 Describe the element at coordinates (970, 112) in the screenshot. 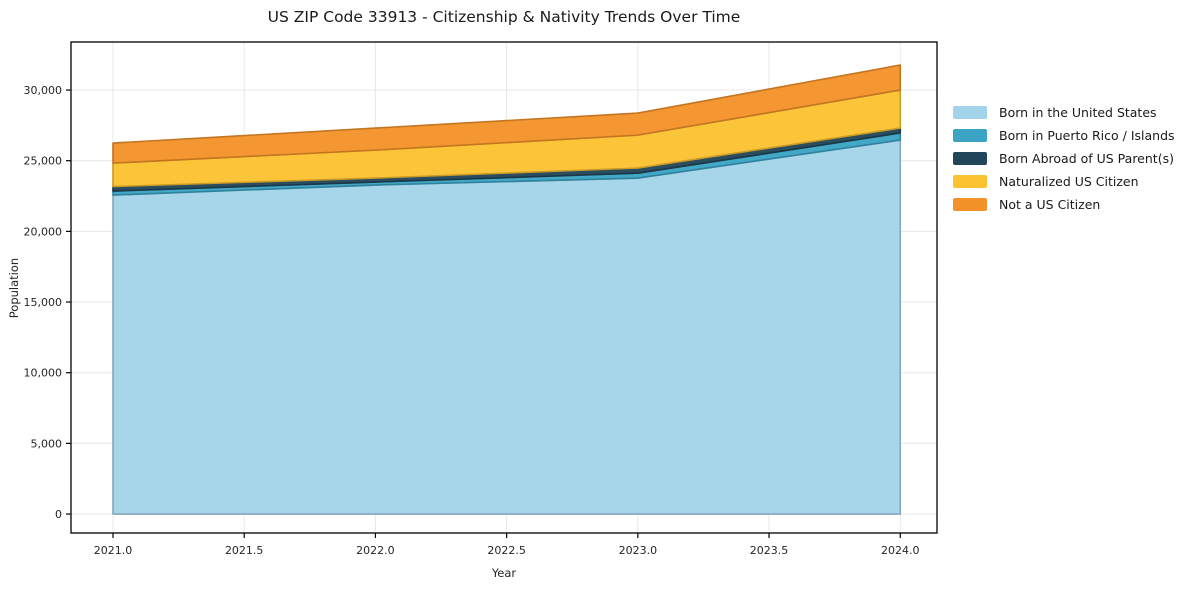

I see `legend-swatch-born-in-the-united-states` at that location.